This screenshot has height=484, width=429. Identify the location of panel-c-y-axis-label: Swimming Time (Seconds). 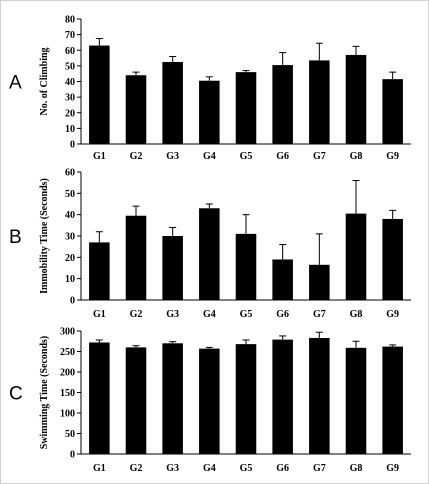
(44, 393).